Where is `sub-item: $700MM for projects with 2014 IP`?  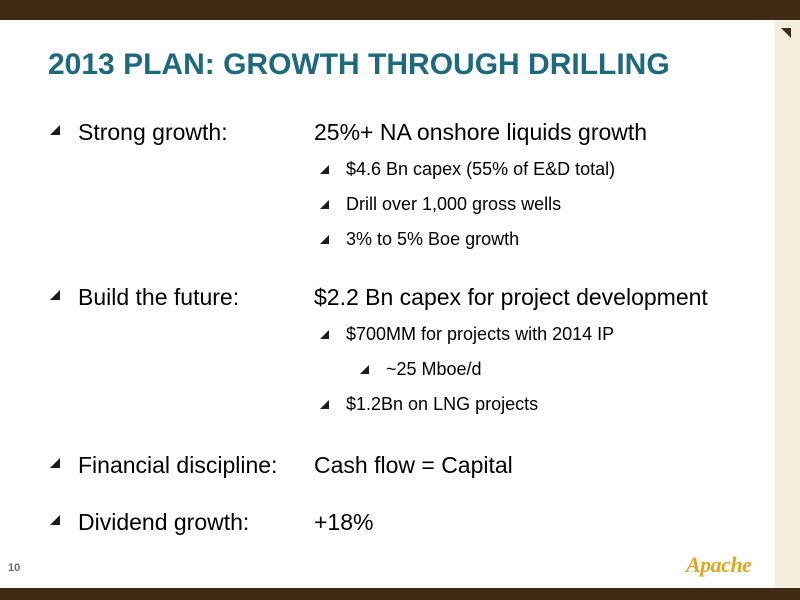 sub-item: $700MM for projects with 2014 IP is located at coordinates (480, 334).